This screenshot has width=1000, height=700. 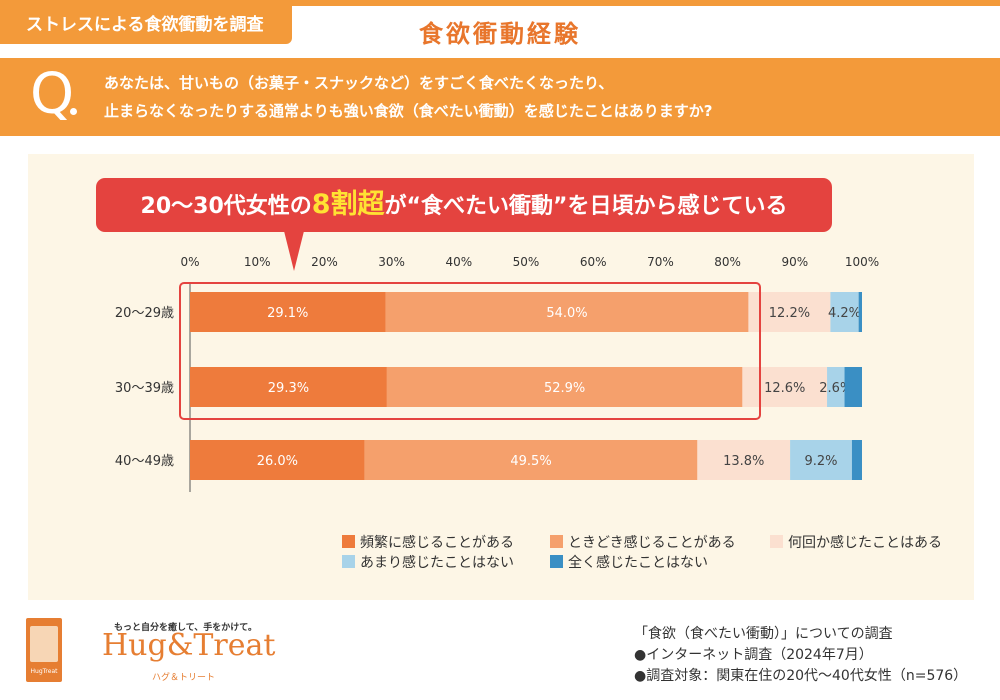 I want to click on x-tick-label: 30%, so click(x=391, y=262).